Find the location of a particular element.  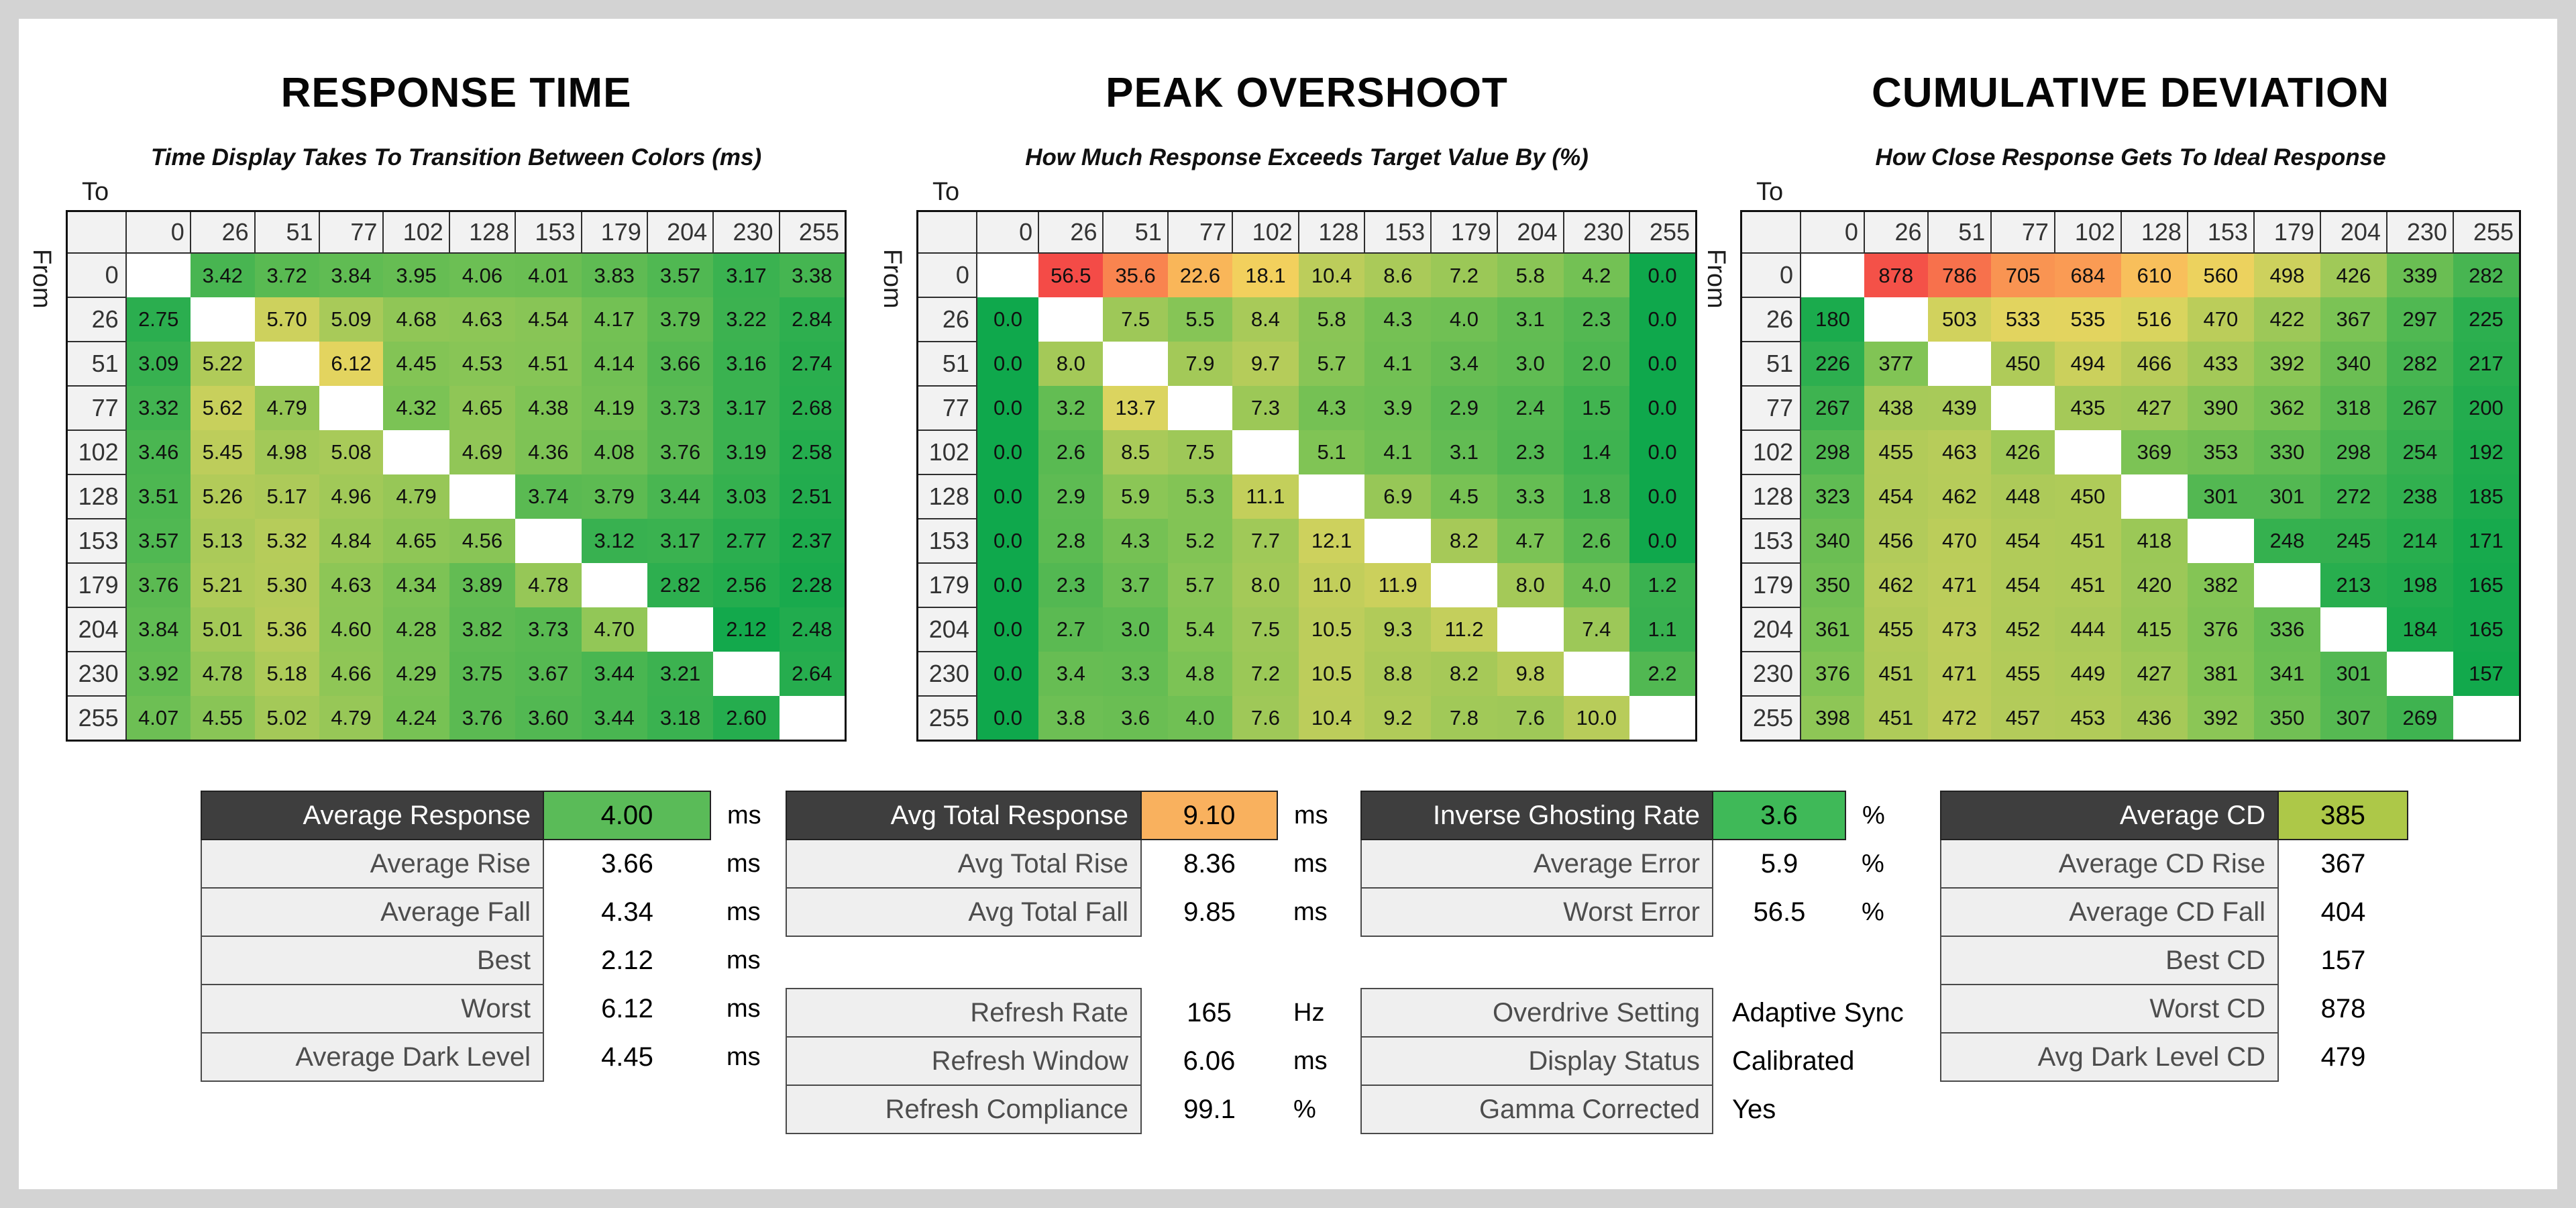

matrix-cell: 448 is located at coordinates (2023, 496).